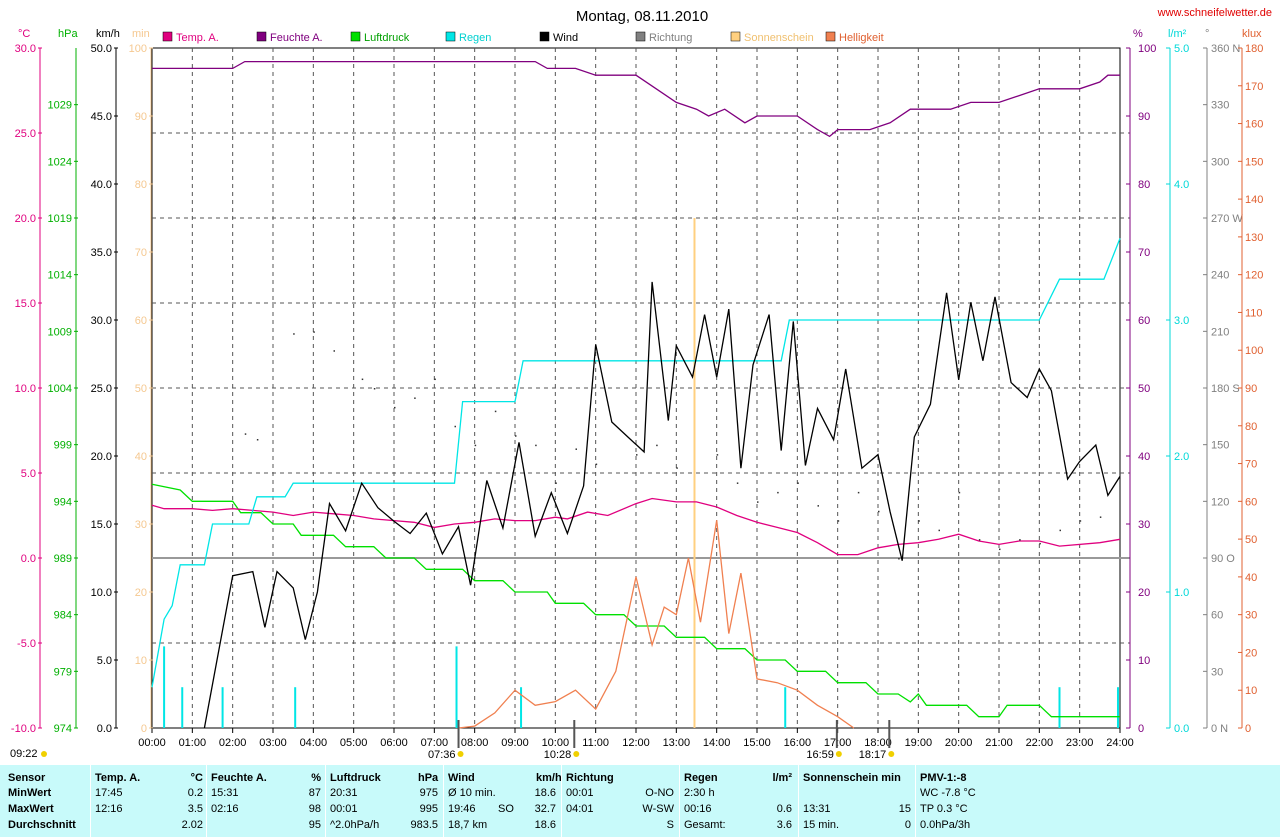  What do you see at coordinates (1254, 162) in the screenshot?
I see `axis-tick-lux: 150` at bounding box center [1254, 162].